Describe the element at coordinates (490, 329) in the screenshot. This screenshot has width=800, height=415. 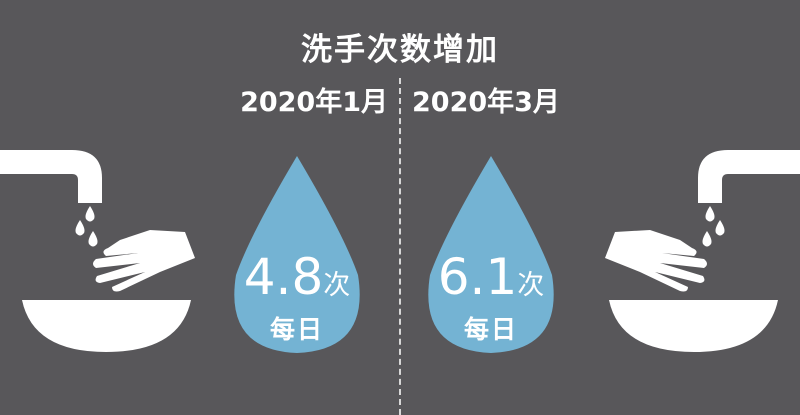
I see `after-per: 每日` at that location.